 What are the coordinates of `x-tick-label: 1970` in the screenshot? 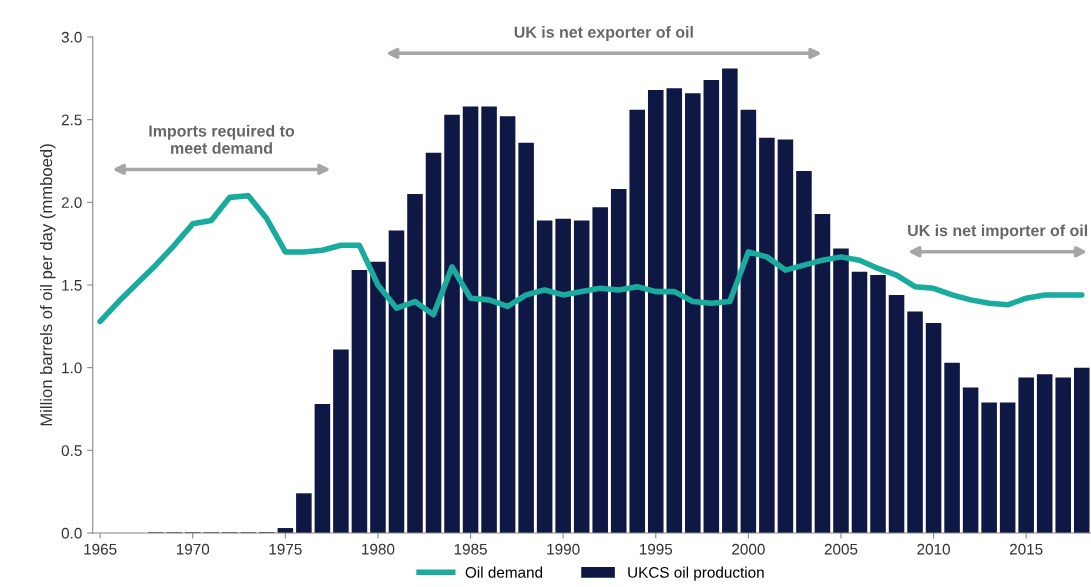 It's located at (193, 549).